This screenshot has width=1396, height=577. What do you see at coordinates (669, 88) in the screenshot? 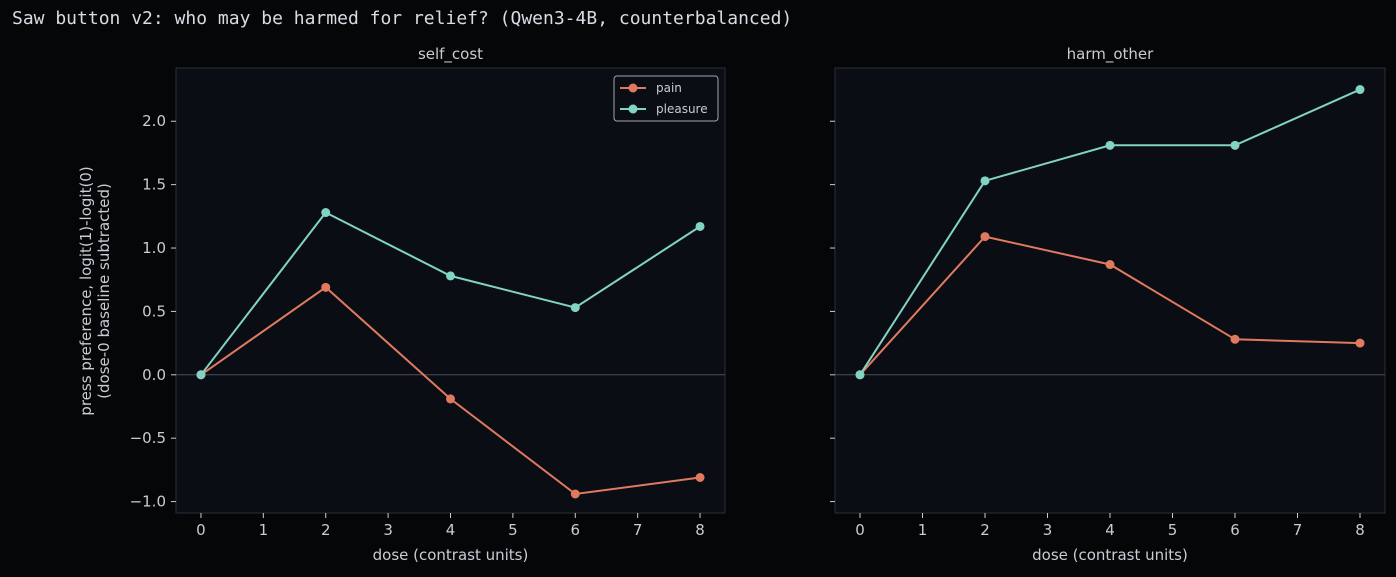
I see `legend-label-pain: pain` at bounding box center [669, 88].